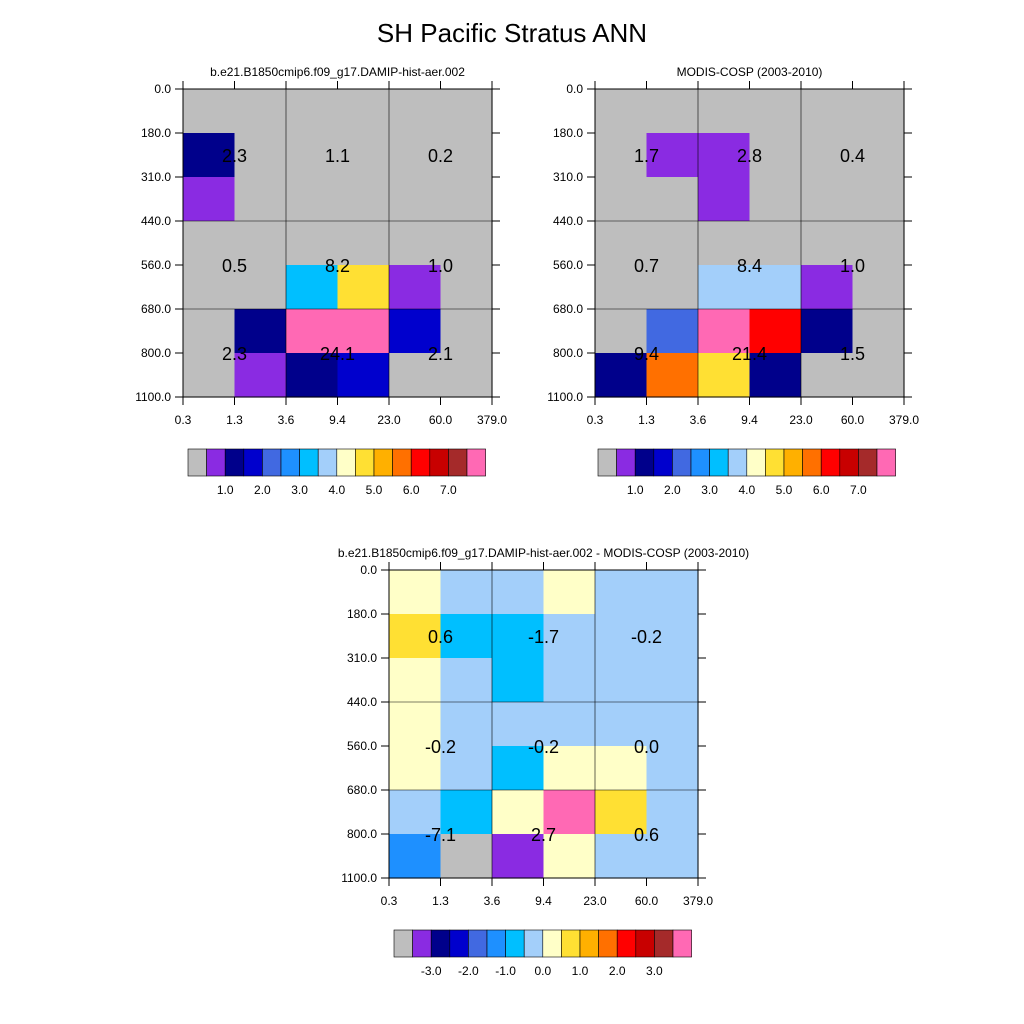  I want to click on y-tick-label: 680.0, so click(362, 790).